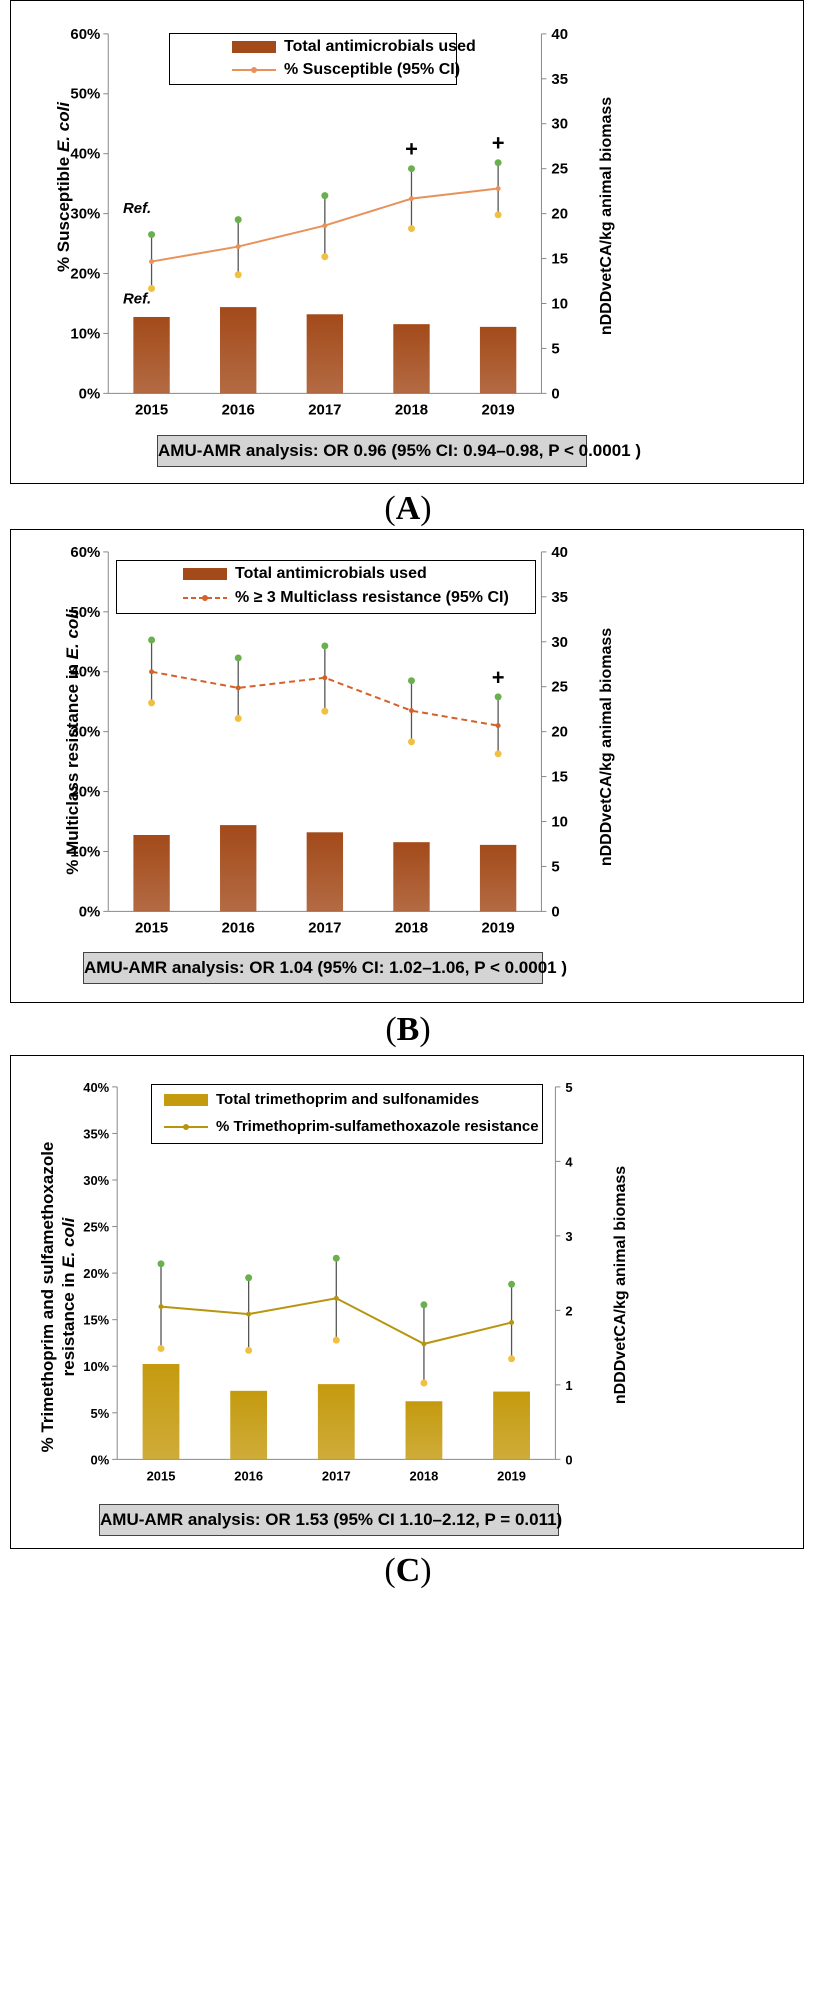 The image size is (816, 1994). I want to click on x-tick-label-b-2016: 2016, so click(238, 927).